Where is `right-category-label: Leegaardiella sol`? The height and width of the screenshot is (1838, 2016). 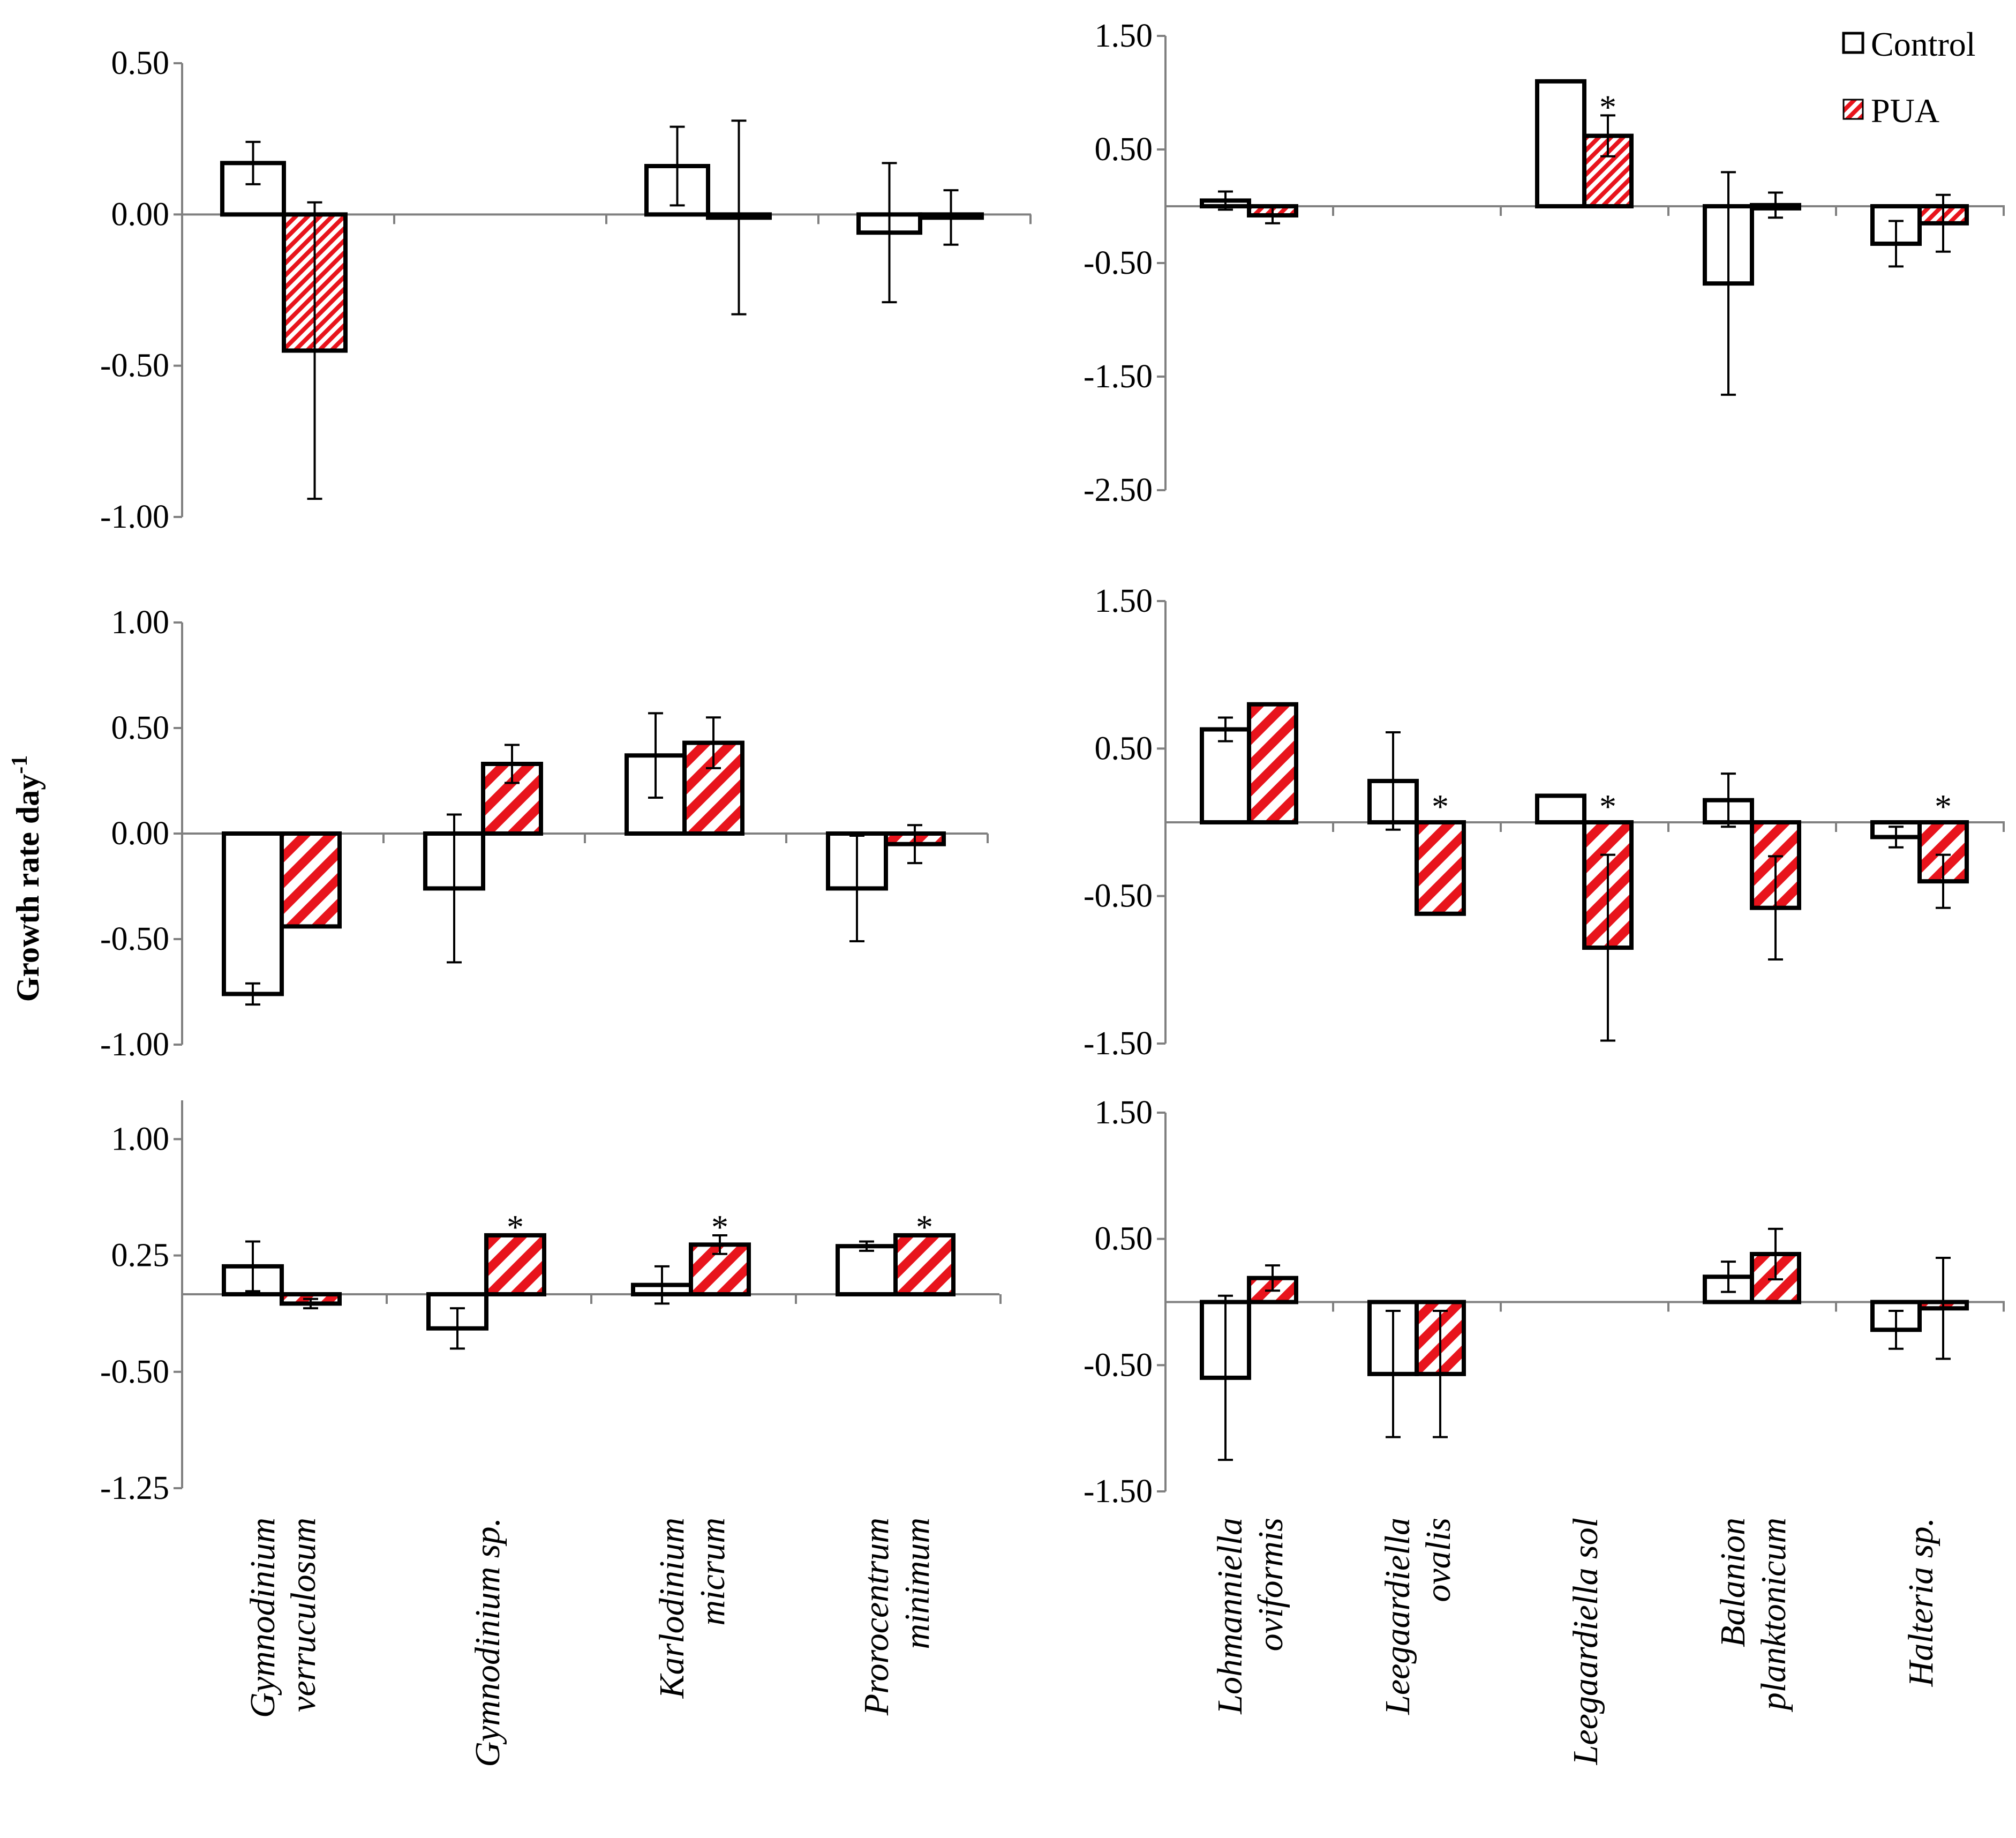 right-category-label: Leegaardiella sol is located at coordinates (1585, 1641).